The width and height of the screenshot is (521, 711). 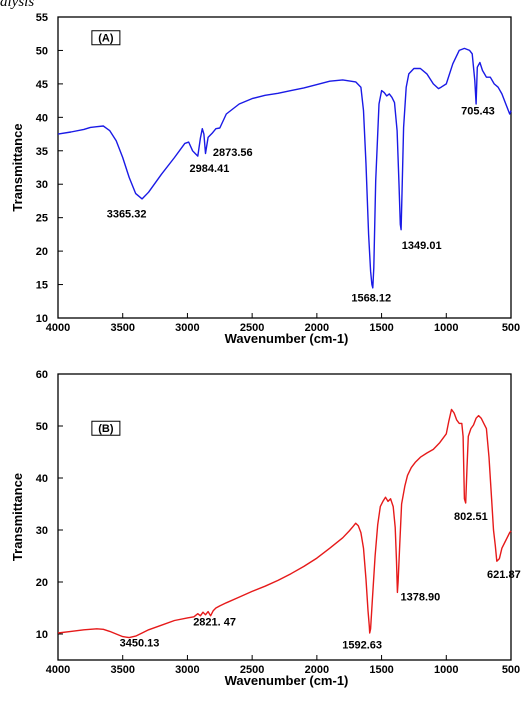 I want to click on panel-b-peak-label: 1592.63, so click(x=362, y=646).